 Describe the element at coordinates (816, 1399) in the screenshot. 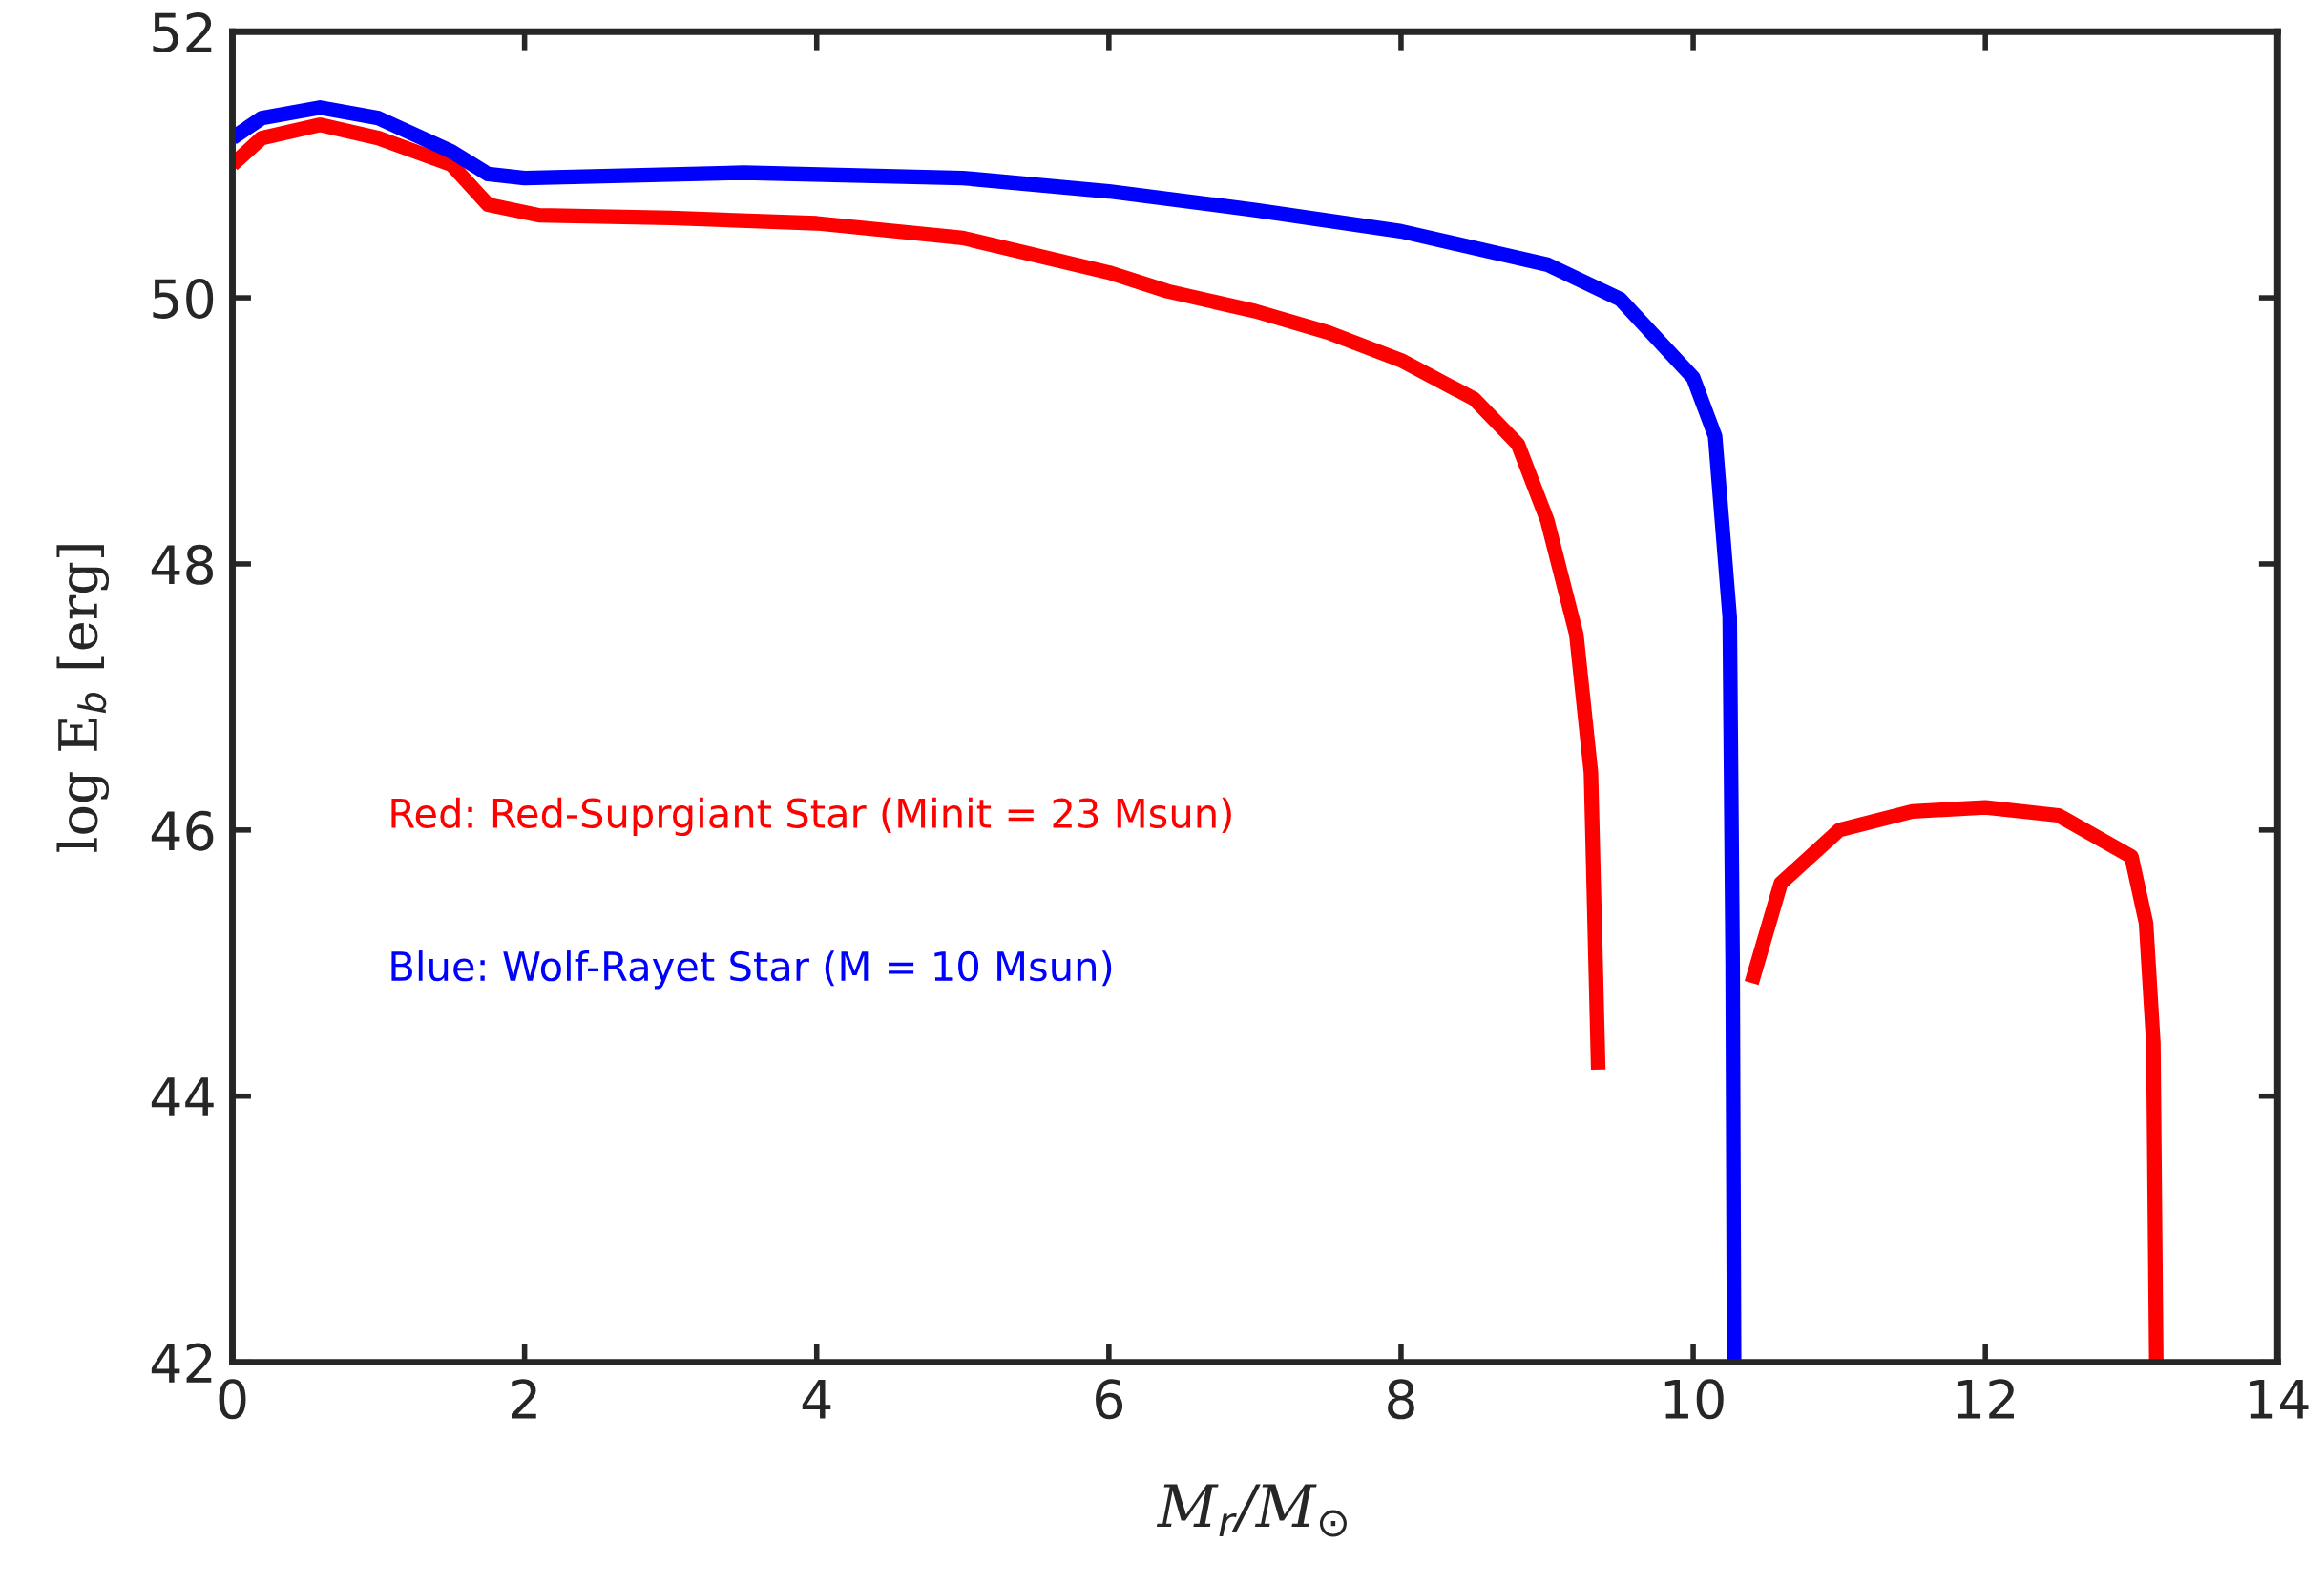

I see `x-tick-label: 4` at that location.